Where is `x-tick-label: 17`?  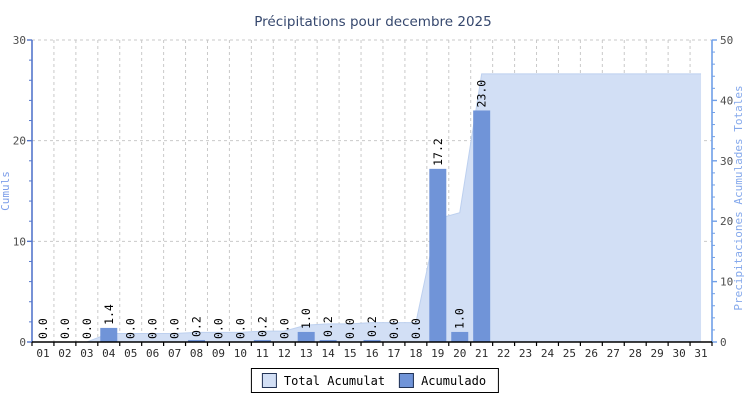
x-tick-label: 17 is located at coordinates (393, 353).